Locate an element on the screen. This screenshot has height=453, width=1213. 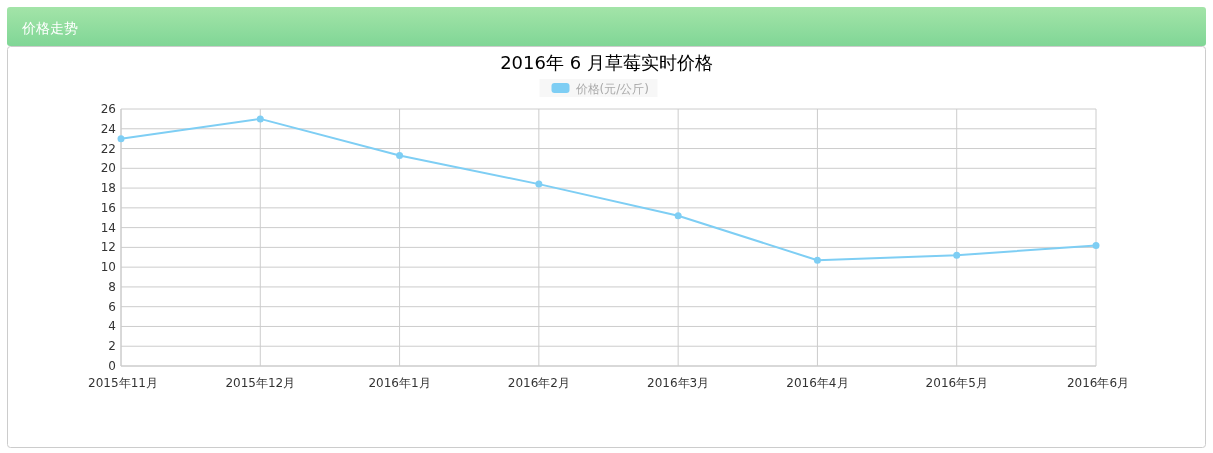
x-tick-label: 2016年2月 is located at coordinates (538, 383).